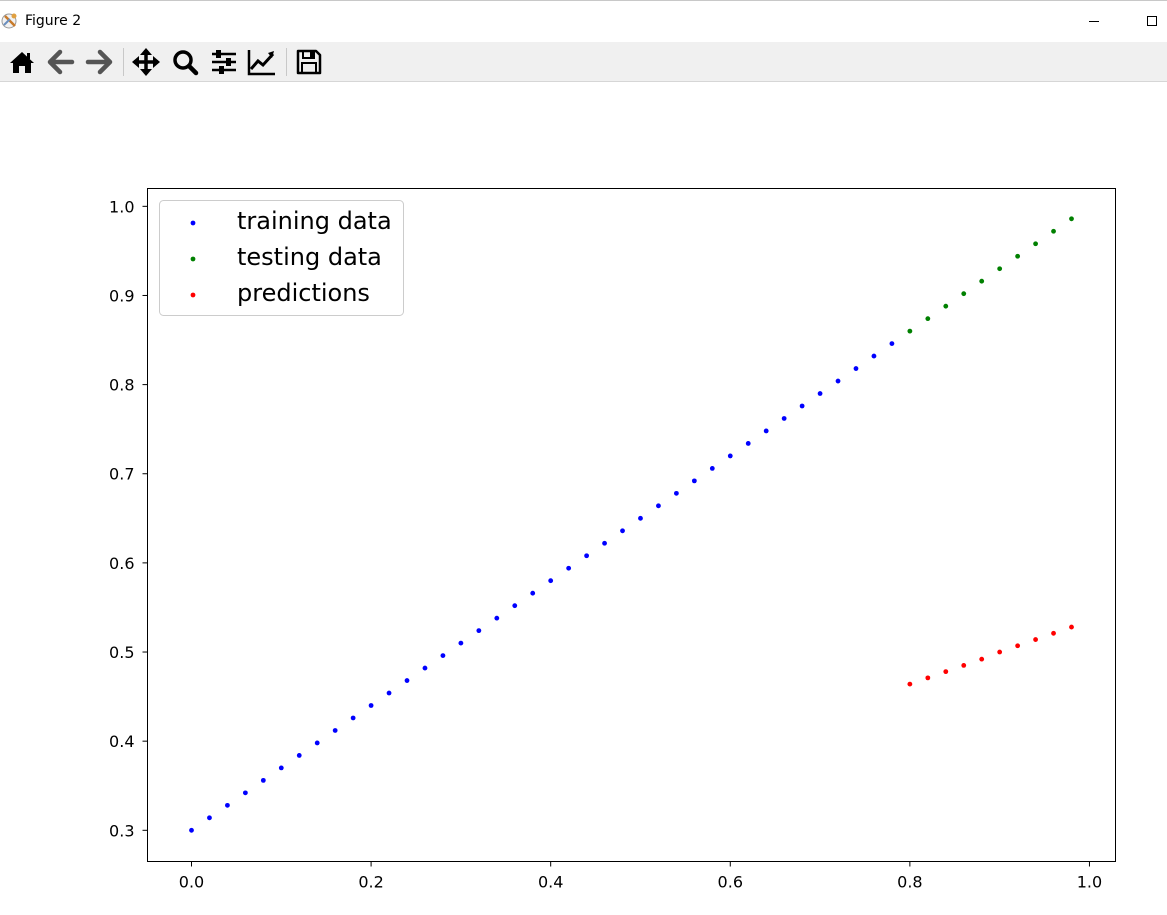 The height and width of the screenshot is (915, 1167). I want to click on maximize-icon, so click(1152, 21).